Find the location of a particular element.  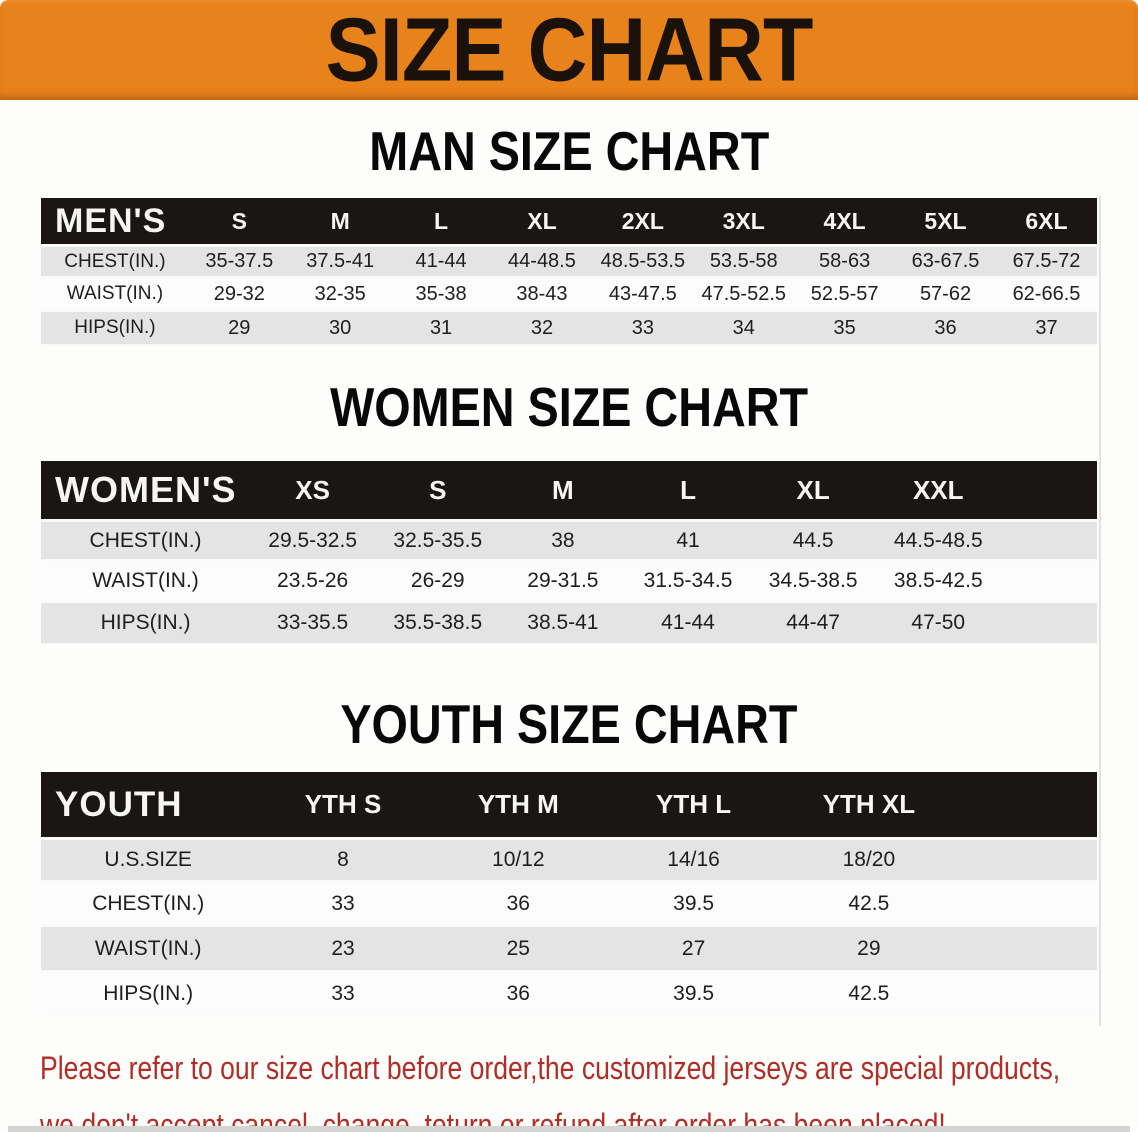

men-size-header: 6XL is located at coordinates (1046, 221).